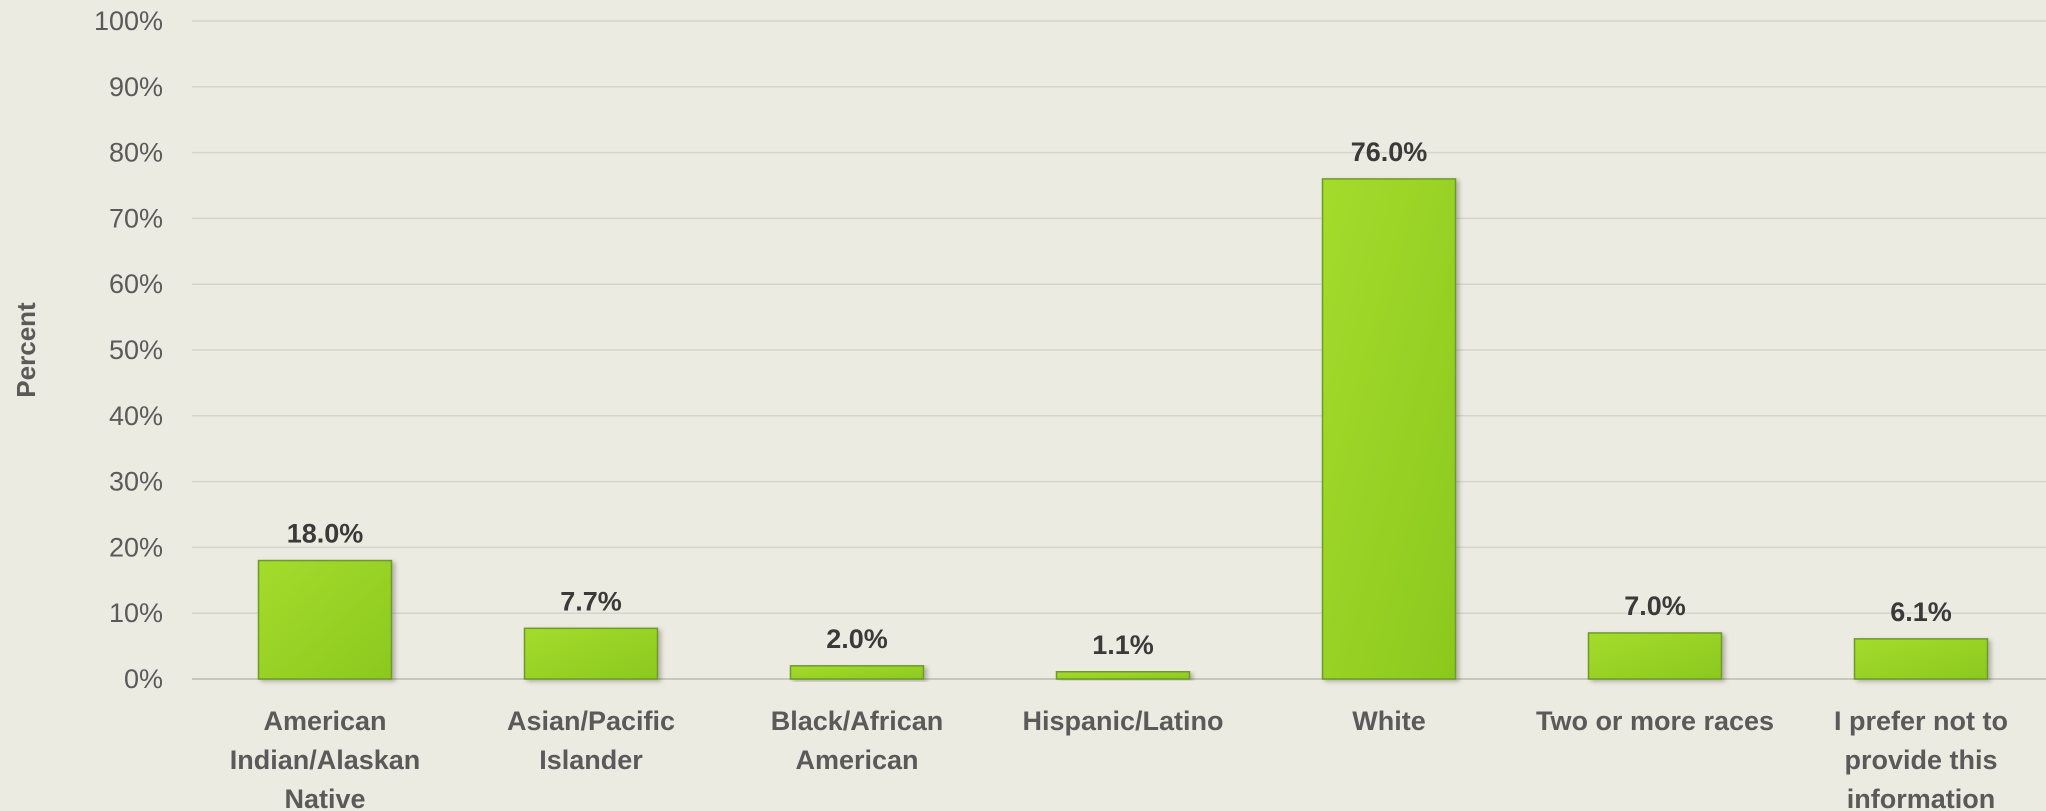  I want to click on x-category-label: I prefer not to provide this information, so click(1921, 758).